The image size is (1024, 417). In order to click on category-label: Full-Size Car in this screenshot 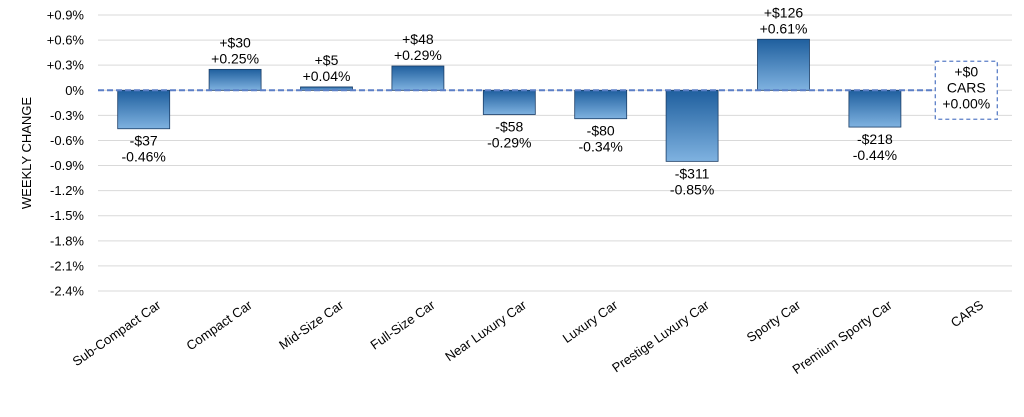, I will do `click(402, 325)`.